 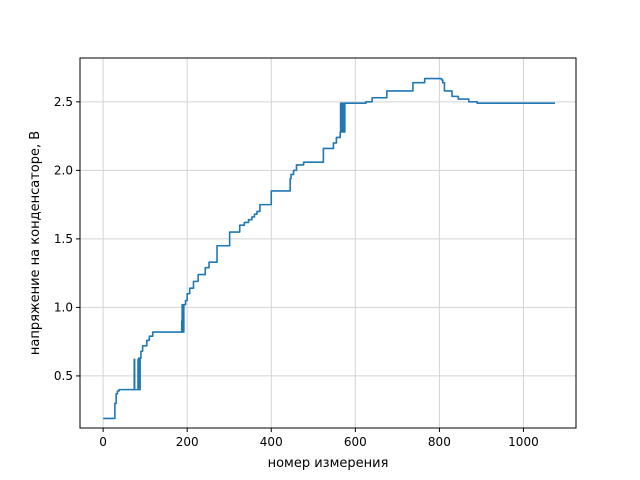 I want to click on y-tick-label: 1.0, so click(x=63, y=307).